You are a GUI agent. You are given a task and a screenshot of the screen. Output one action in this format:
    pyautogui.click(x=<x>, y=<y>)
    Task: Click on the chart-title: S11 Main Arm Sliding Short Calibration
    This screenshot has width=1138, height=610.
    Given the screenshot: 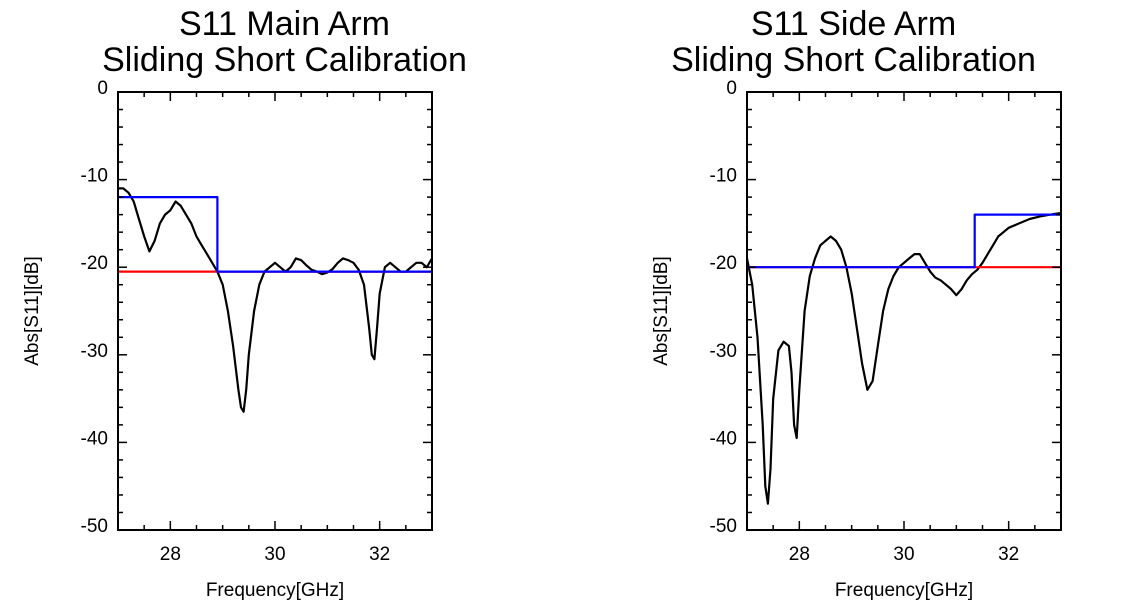 What is the action you would take?
    pyautogui.click(x=284, y=42)
    